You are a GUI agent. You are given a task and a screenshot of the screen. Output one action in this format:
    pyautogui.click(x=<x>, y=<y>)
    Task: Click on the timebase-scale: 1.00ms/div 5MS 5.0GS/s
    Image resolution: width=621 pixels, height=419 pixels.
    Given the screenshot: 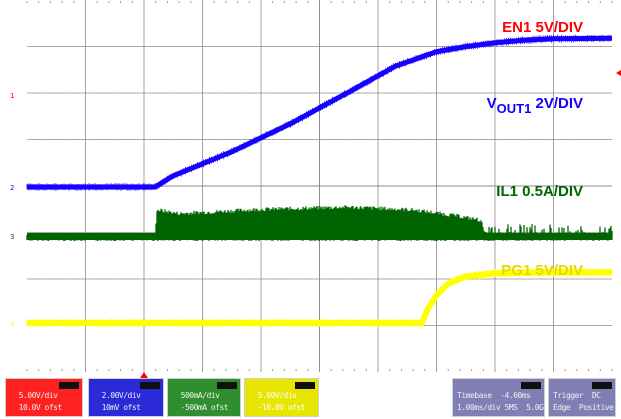 What is the action you would take?
    pyautogui.click(x=500, y=407)
    